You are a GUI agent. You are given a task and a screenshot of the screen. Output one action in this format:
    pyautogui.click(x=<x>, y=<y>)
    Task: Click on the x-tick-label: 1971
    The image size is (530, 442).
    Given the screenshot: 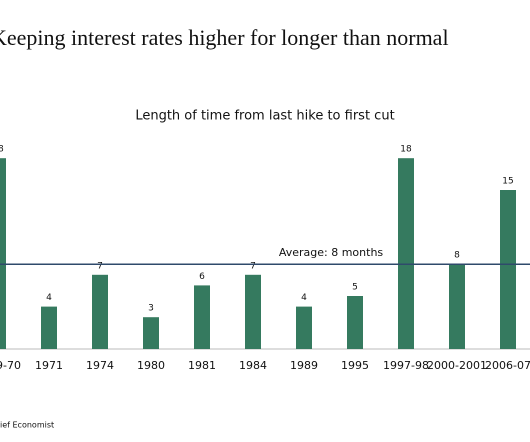 What is the action you would take?
    pyautogui.click(x=49, y=365)
    